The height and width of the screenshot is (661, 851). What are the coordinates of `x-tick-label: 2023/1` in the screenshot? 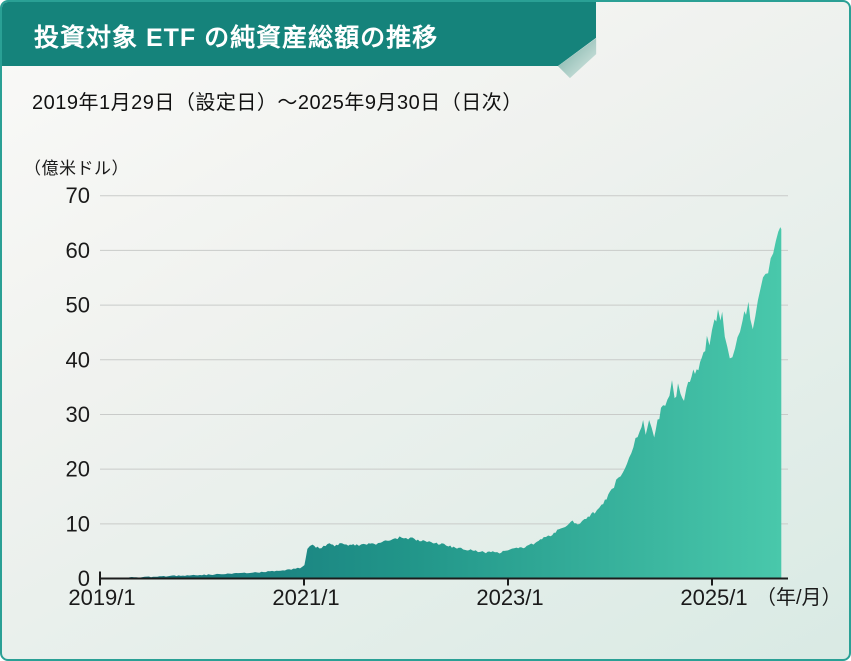 It's located at (509, 597).